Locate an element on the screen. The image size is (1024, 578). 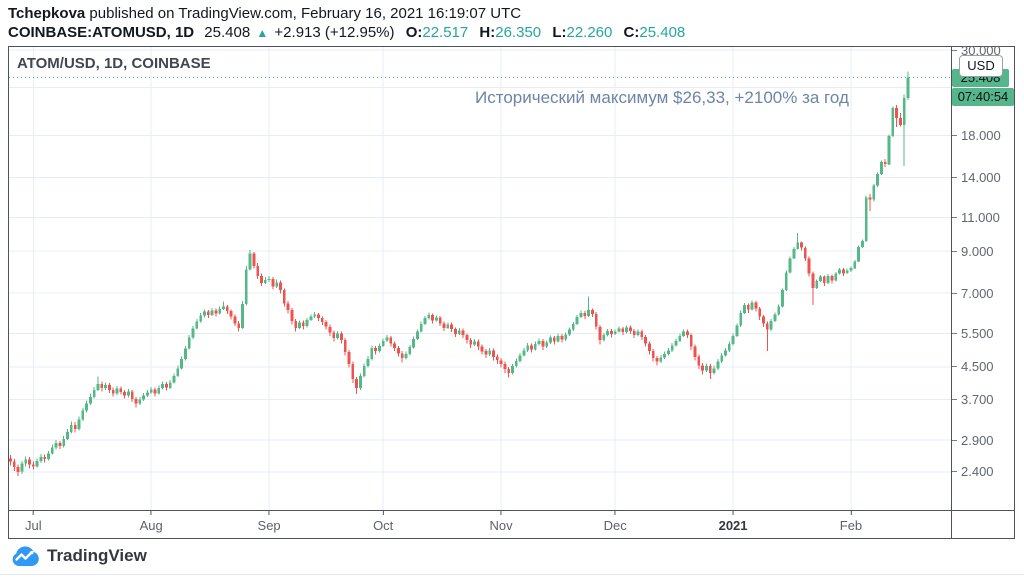
price-change: +2.913 (+12.95%) is located at coordinates (334, 32).